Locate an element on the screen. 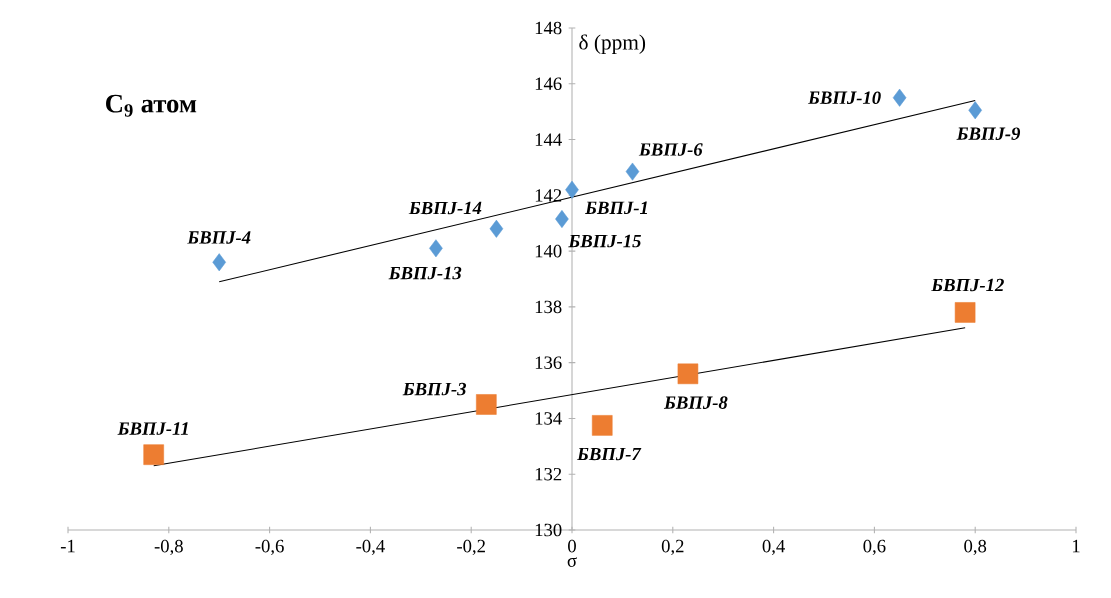 This screenshot has height=598, width=1111. x-tick-label: 0,2 is located at coordinates (672, 547).